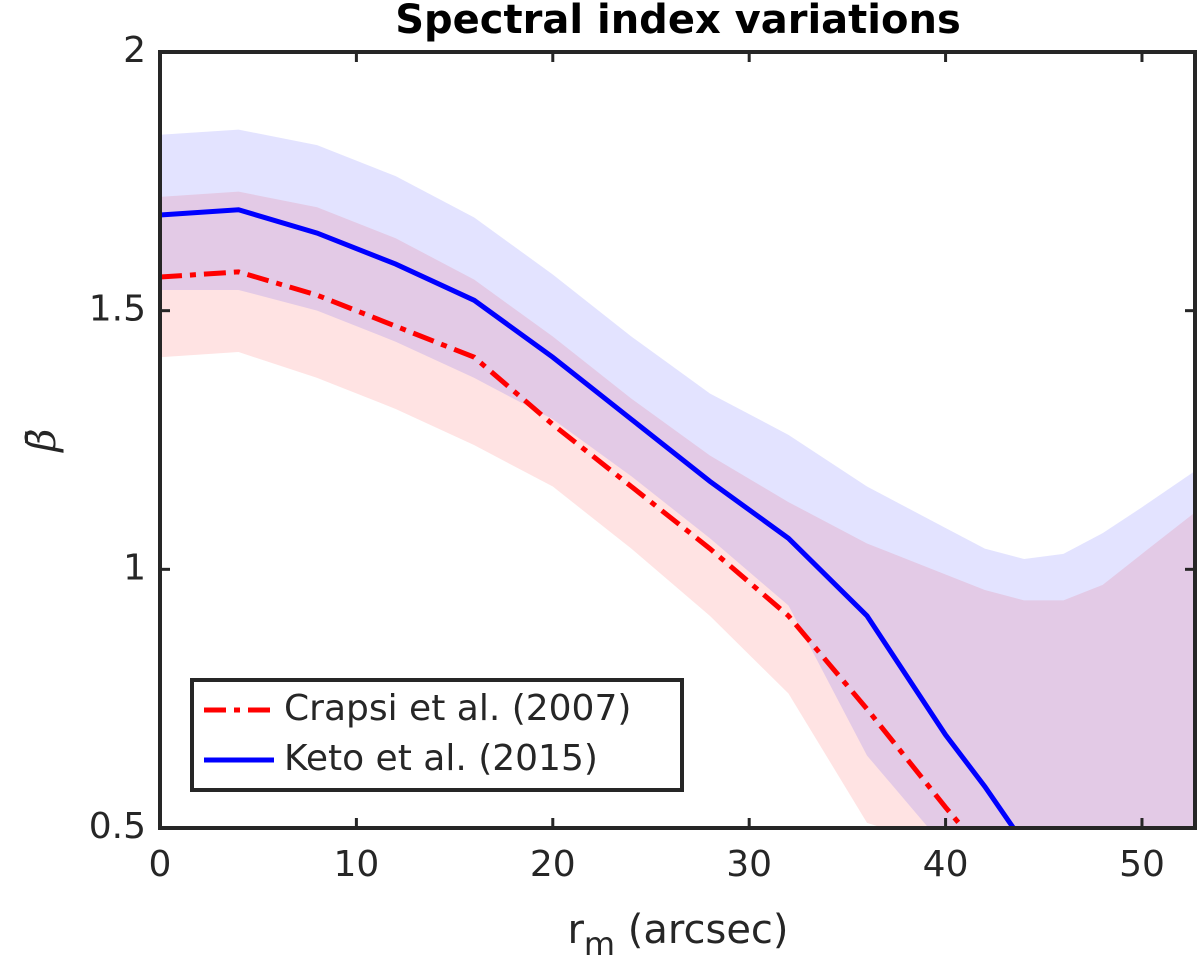 This screenshot has height=977, width=1200. Describe the element at coordinates (441, 758) in the screenshot. I see `legend-label: Keto et al. (2015)` at that location.